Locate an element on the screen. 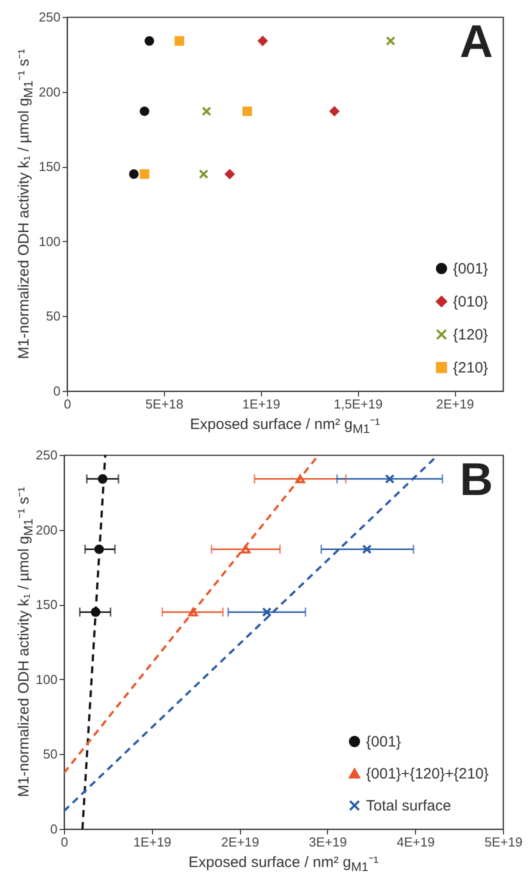  x-tick-label: 5E+18 is located at coordinates (164, 404).